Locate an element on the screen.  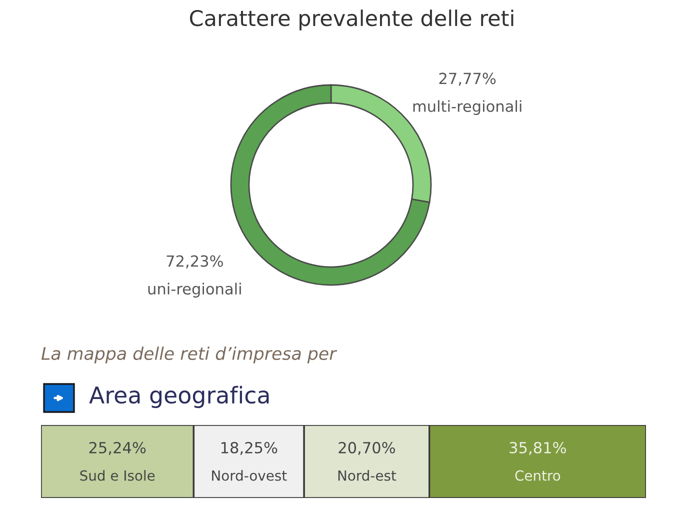
series-label: Sud e Isole is located at coordinates (117, 475).